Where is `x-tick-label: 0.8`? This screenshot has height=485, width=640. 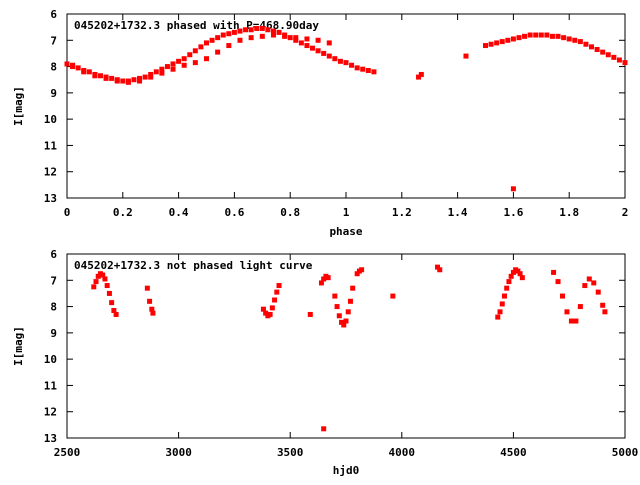
x-tick-label: 0.8 is located at coordinates (290, 212).